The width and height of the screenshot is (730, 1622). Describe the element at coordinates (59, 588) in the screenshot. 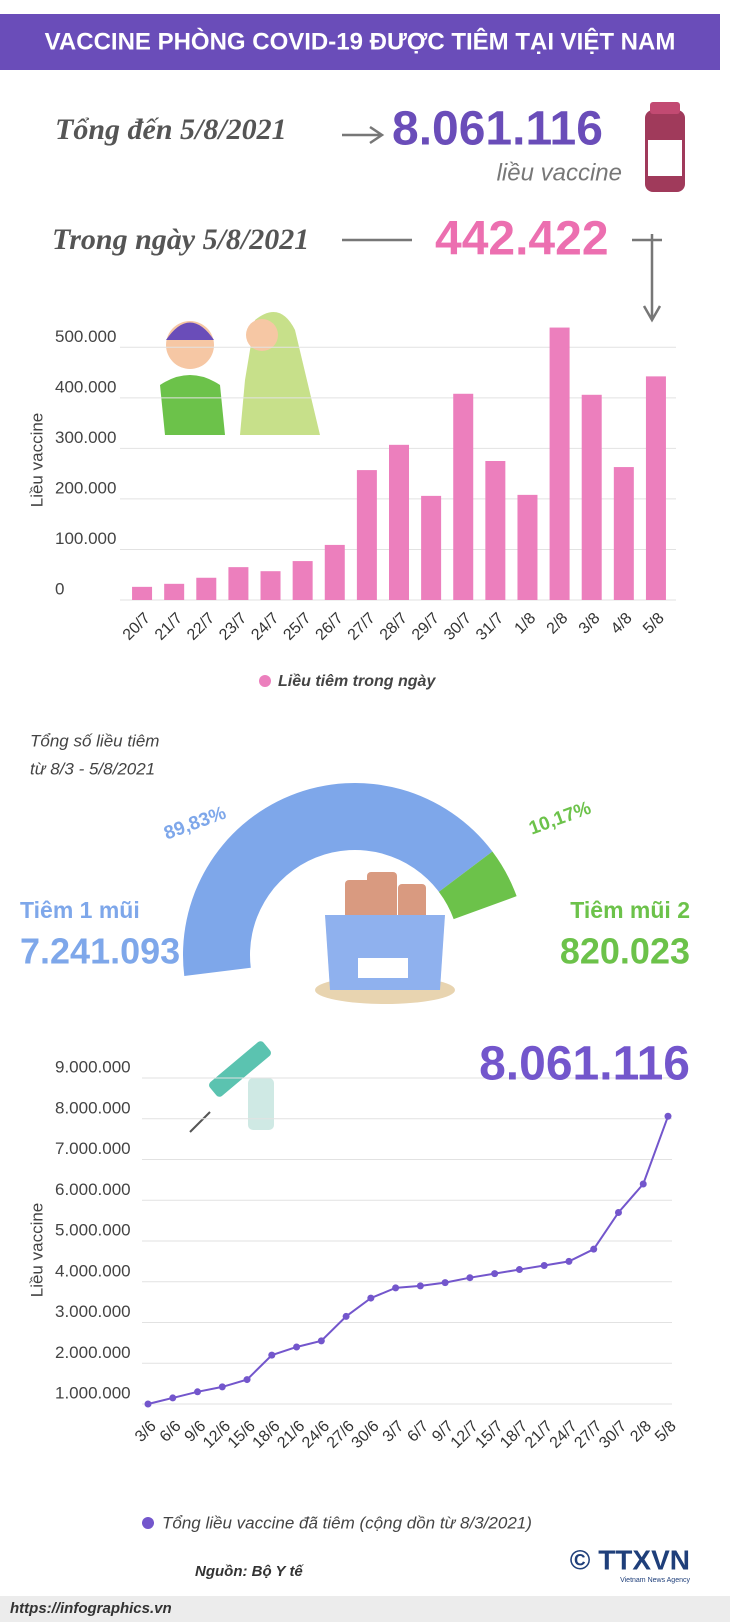

I see `y-tick-label: 0` at that location.